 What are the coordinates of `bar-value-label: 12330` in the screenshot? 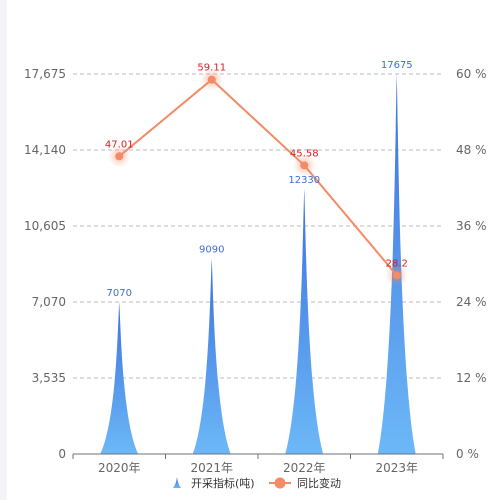 It's located at (304, 180).